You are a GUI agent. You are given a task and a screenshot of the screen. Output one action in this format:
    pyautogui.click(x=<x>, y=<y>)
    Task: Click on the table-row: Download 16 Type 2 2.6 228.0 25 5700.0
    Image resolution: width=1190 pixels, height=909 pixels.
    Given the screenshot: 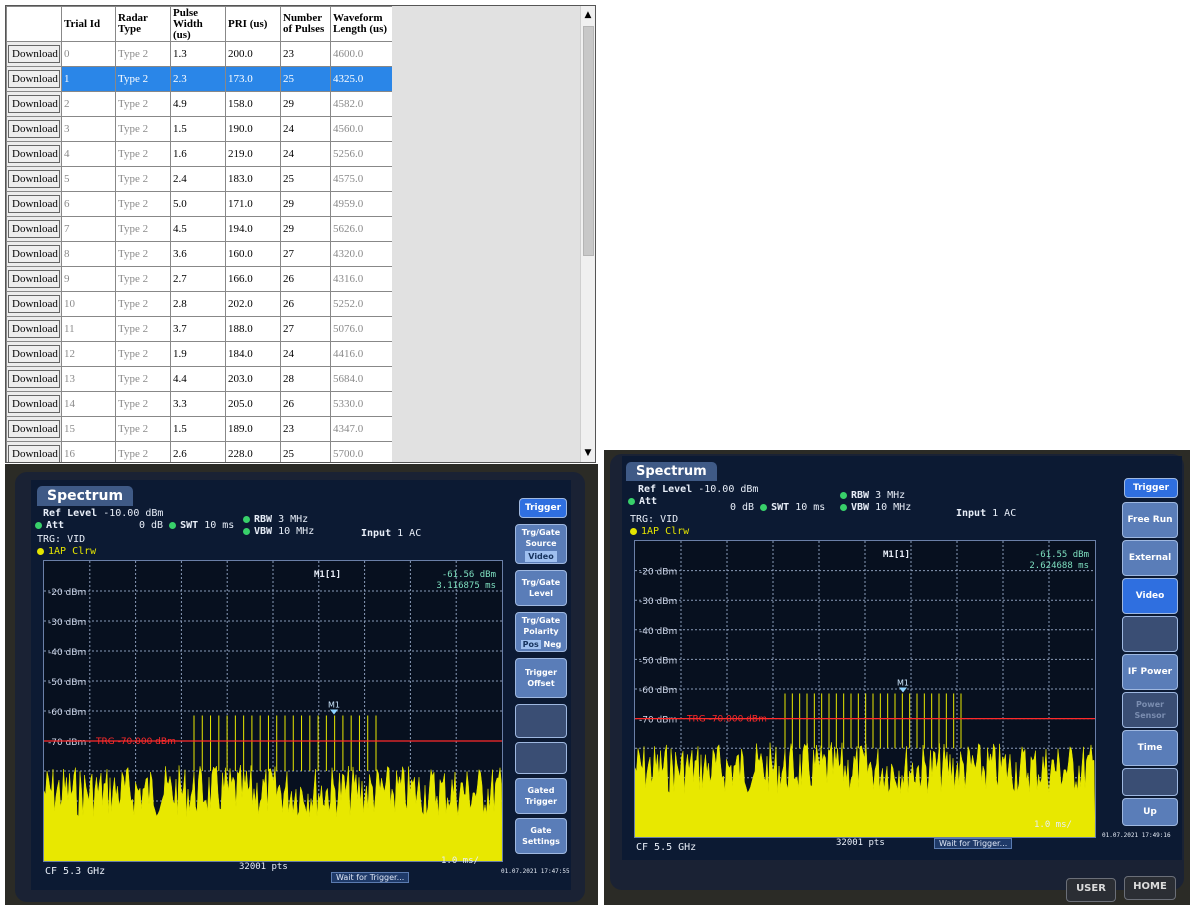 What is the action you would take?
    pyautogui.click(x=199, y=451)
    